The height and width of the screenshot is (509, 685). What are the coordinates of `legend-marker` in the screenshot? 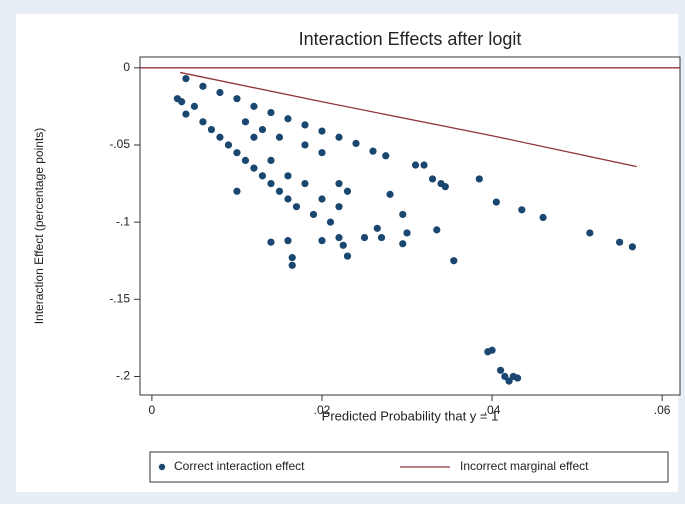 It's located at (162, 467).